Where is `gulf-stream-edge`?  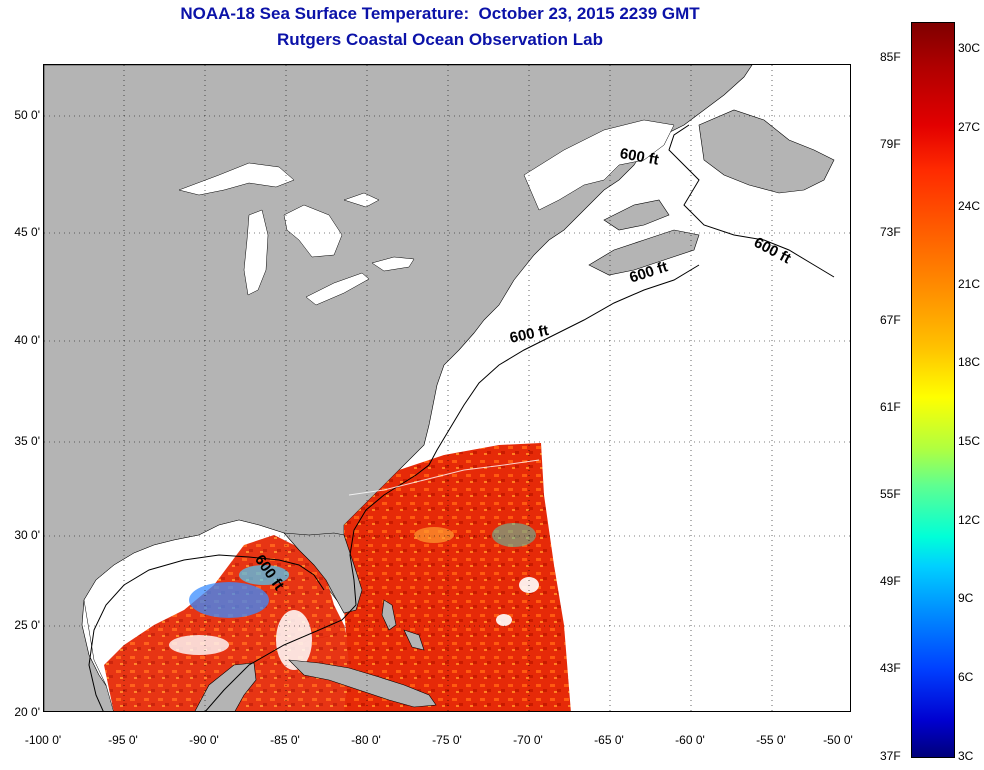 gulf-stream-edge is located at coordinates (444, 477).